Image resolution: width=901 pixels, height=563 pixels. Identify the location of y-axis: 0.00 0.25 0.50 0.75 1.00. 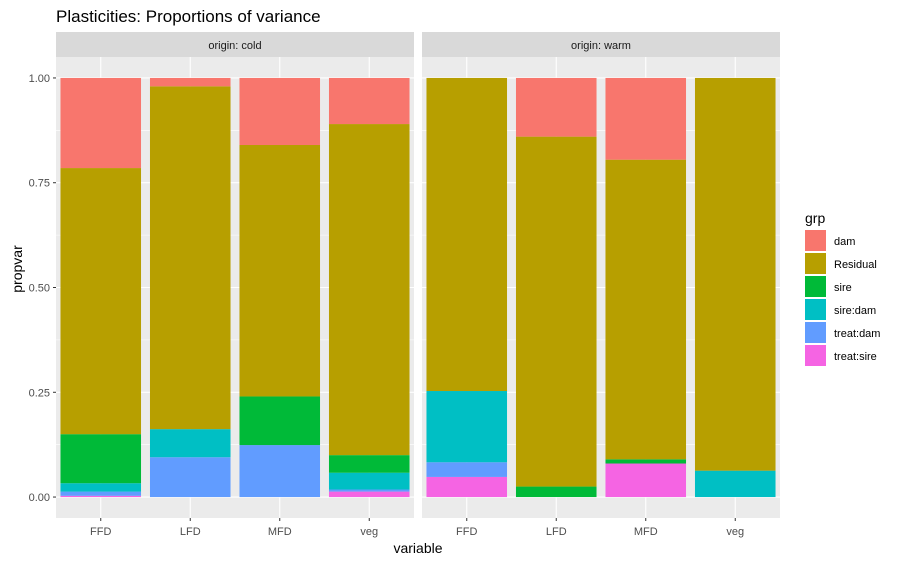
(42, 288).